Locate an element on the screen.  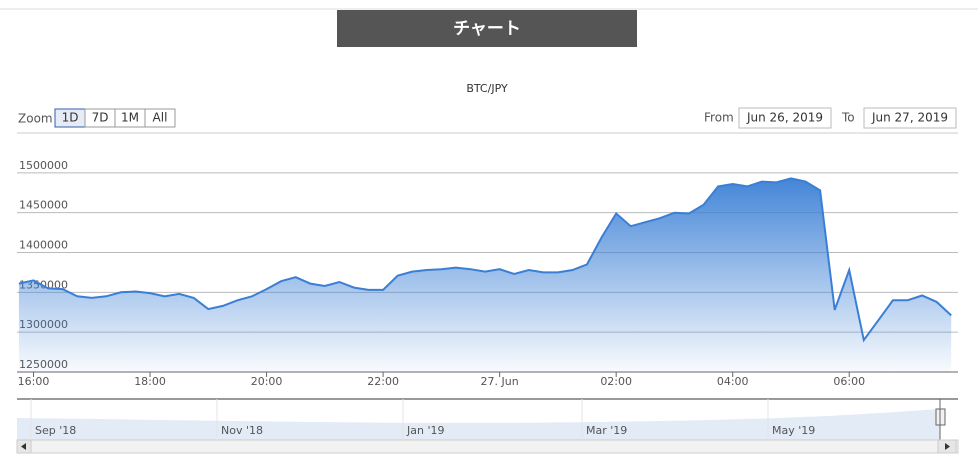
y-tick-label: 1400000 is located at coordinates (43, 245).